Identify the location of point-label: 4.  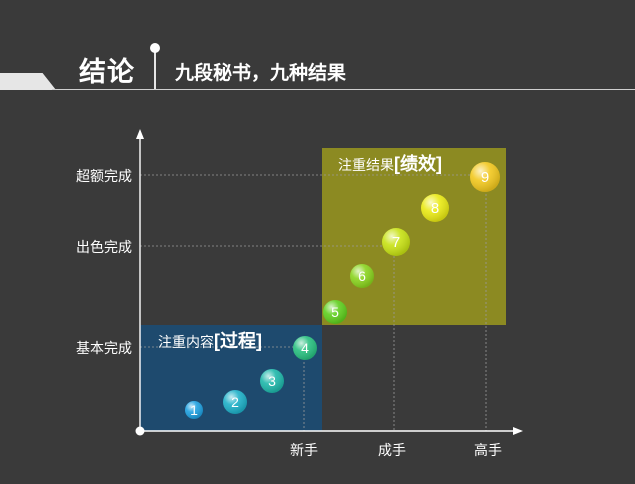
(305, 348).